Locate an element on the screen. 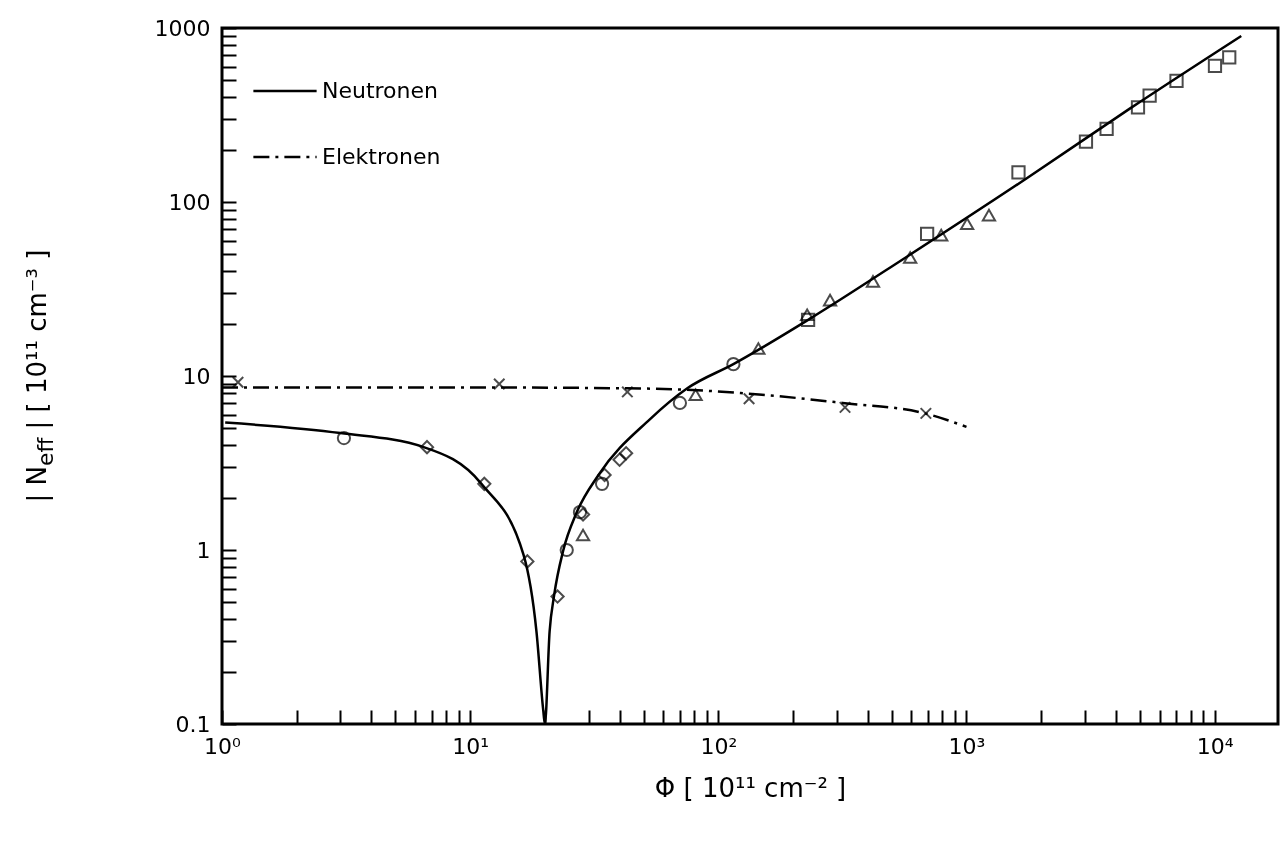  x-tick-label: 10⁴ is located at coordinates (1215, 746).